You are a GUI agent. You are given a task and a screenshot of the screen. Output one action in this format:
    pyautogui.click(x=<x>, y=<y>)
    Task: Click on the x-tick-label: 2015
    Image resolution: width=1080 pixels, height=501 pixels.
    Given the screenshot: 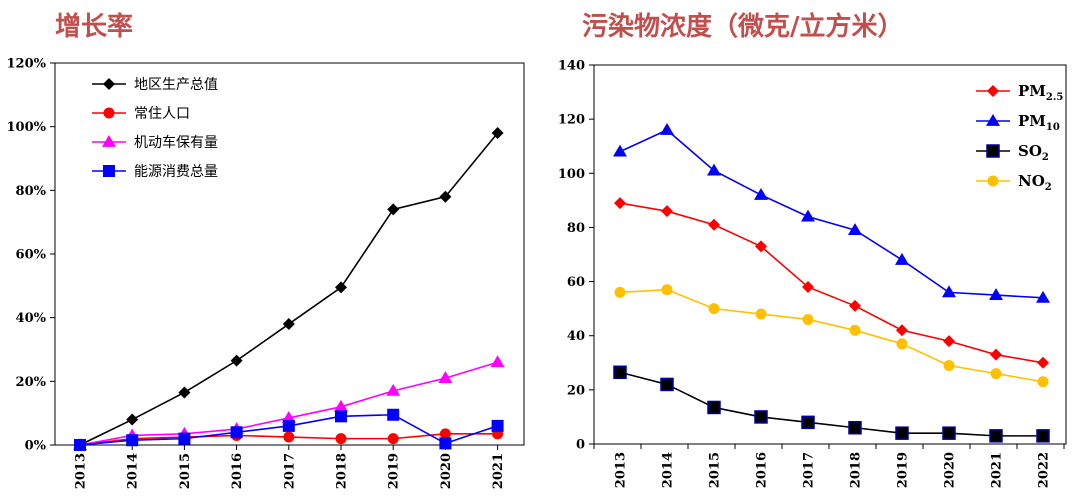 What is the action you would take?
    pyautogui.click(x=185, y=471)
    